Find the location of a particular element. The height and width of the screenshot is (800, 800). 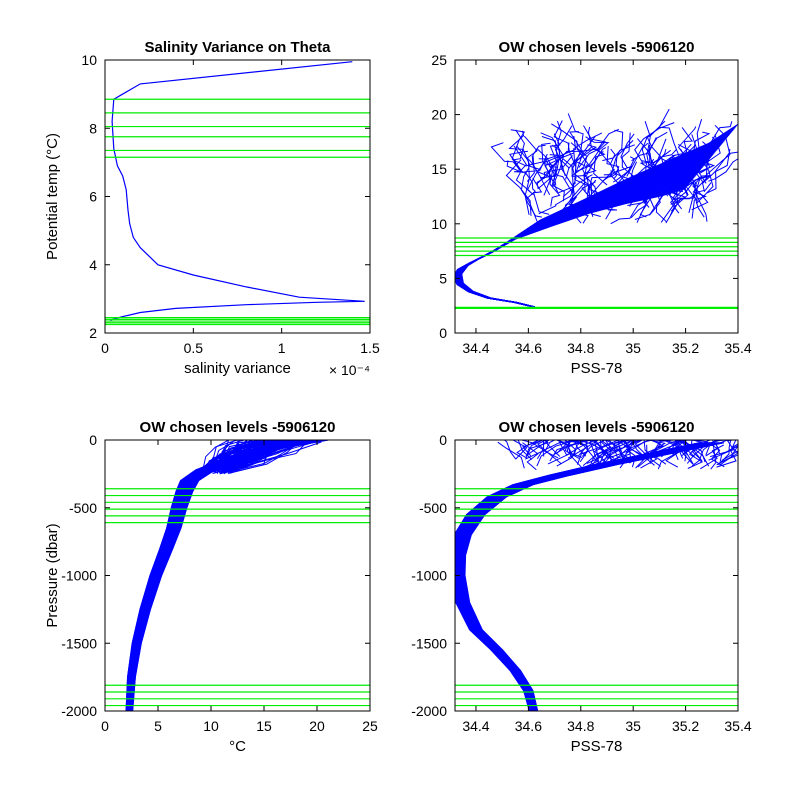

y-tick-label: 5 is located at coordinates (443, 278).